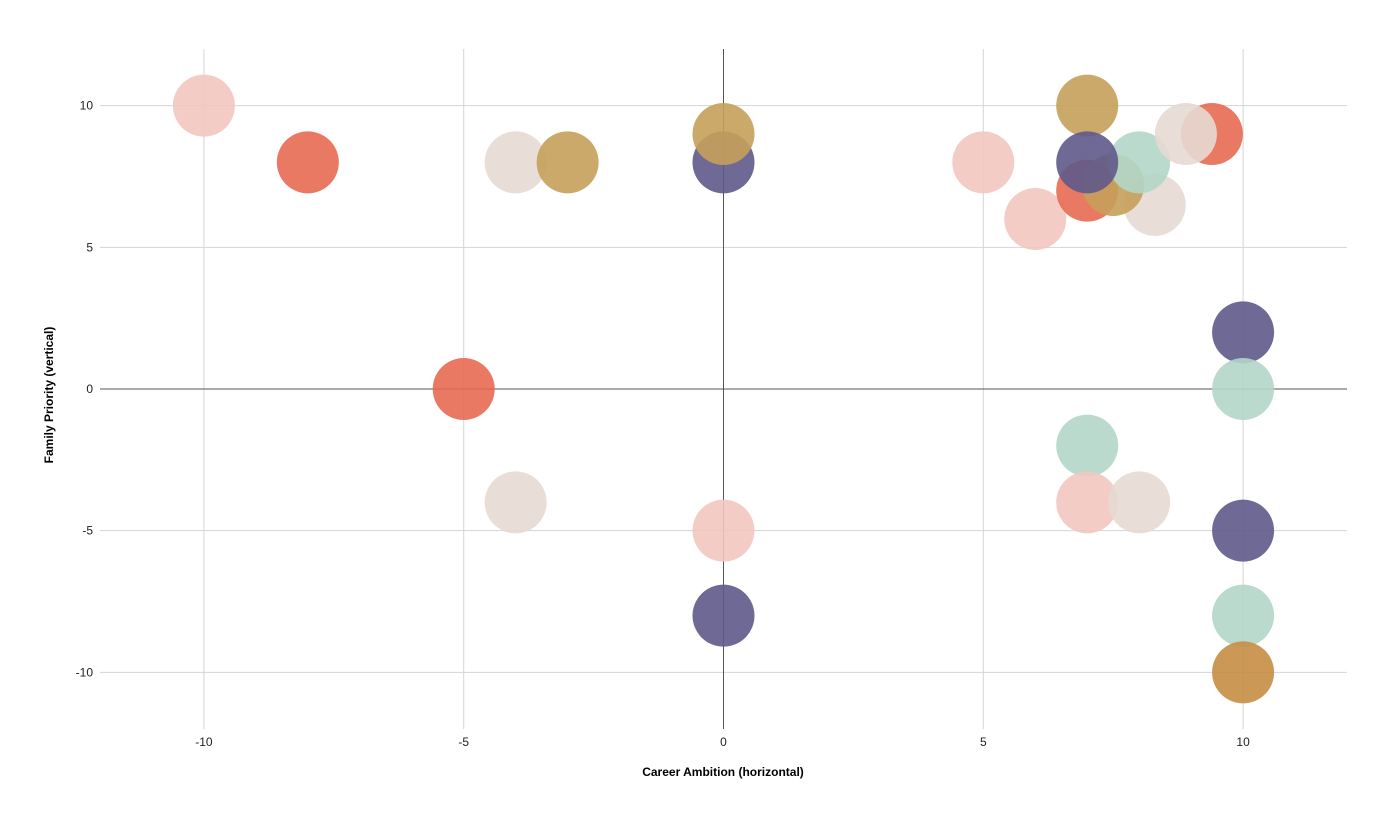 The image size is (1387, 823). What do you see at coordinates (1243, 742) in the screenshot?
I see `x-tick-label: 10` at bounding box center [1243, 742].